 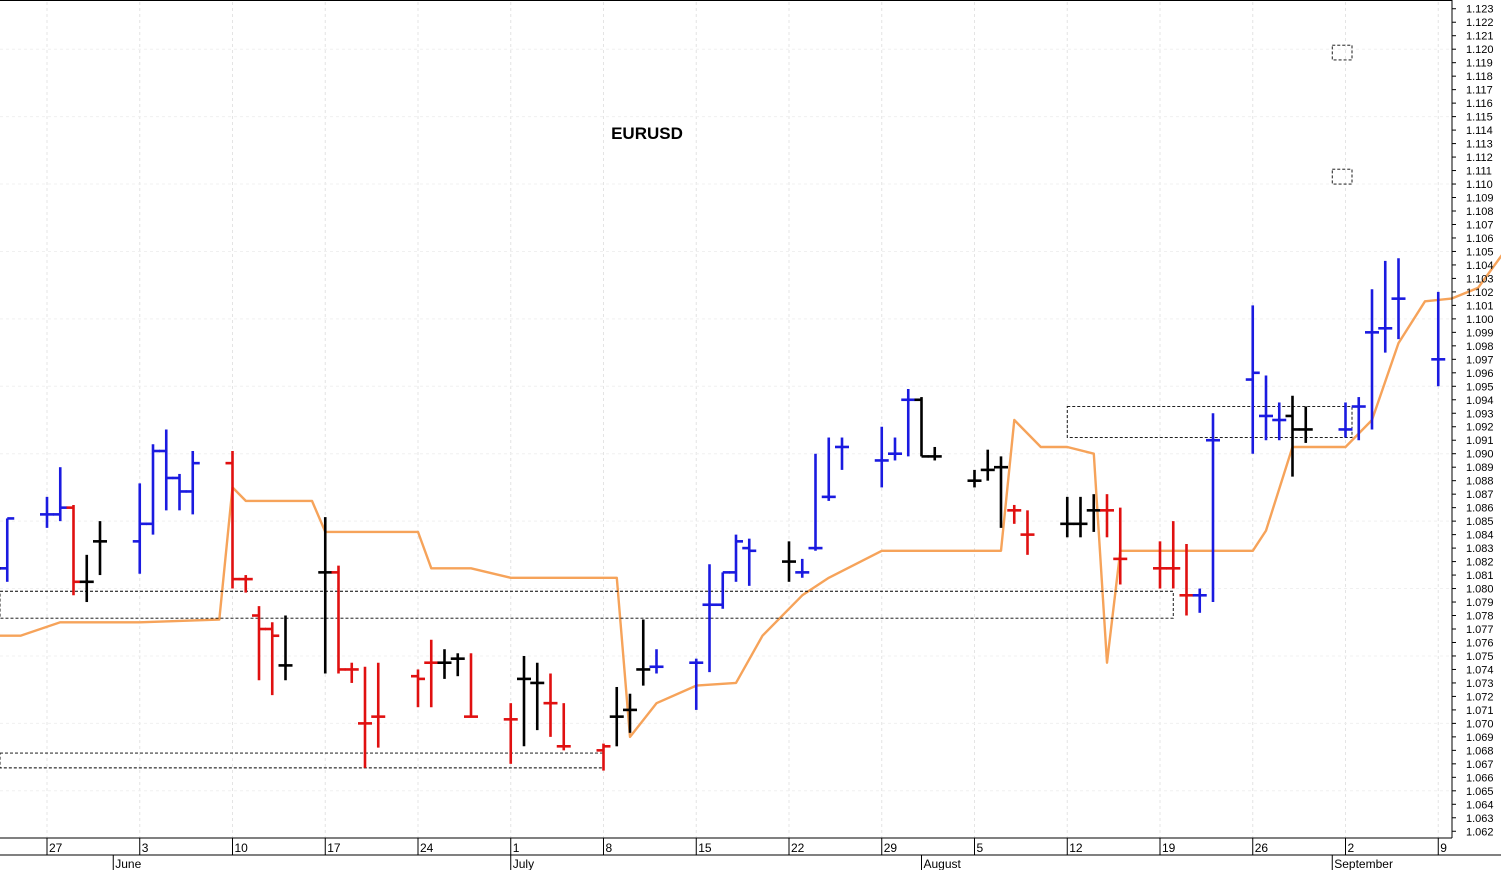 I want to click on y-tick-label: 1.102, so click(x=1480, y=293).